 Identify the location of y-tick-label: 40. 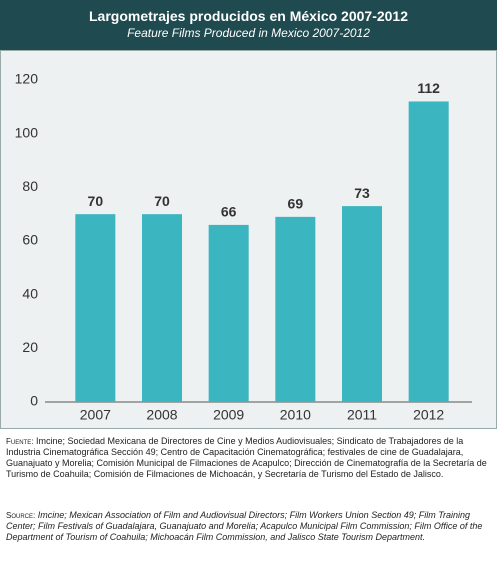
(30, 293).